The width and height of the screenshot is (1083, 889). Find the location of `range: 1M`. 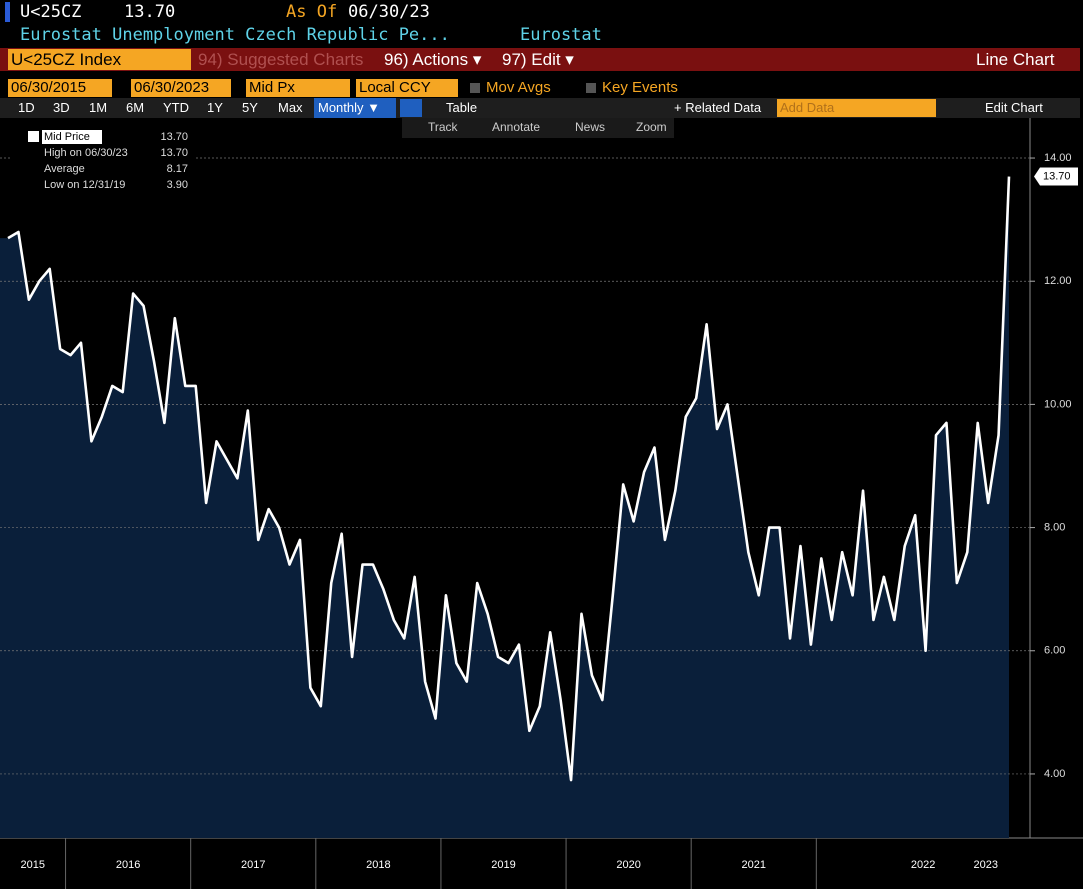

range: 1M is located at coordinates (98, 107).